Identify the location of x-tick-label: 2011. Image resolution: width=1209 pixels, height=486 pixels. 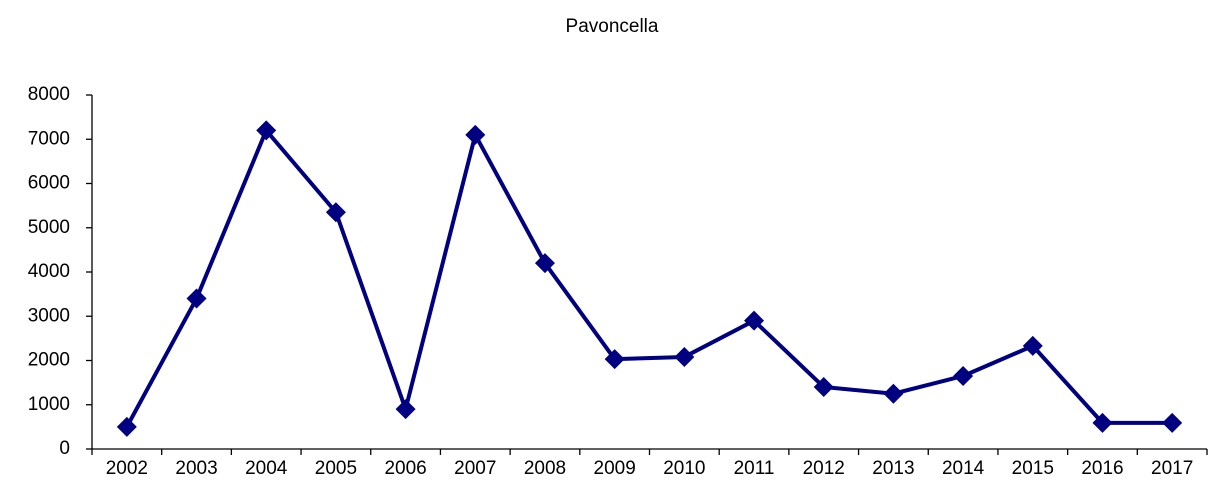
(754, 468).